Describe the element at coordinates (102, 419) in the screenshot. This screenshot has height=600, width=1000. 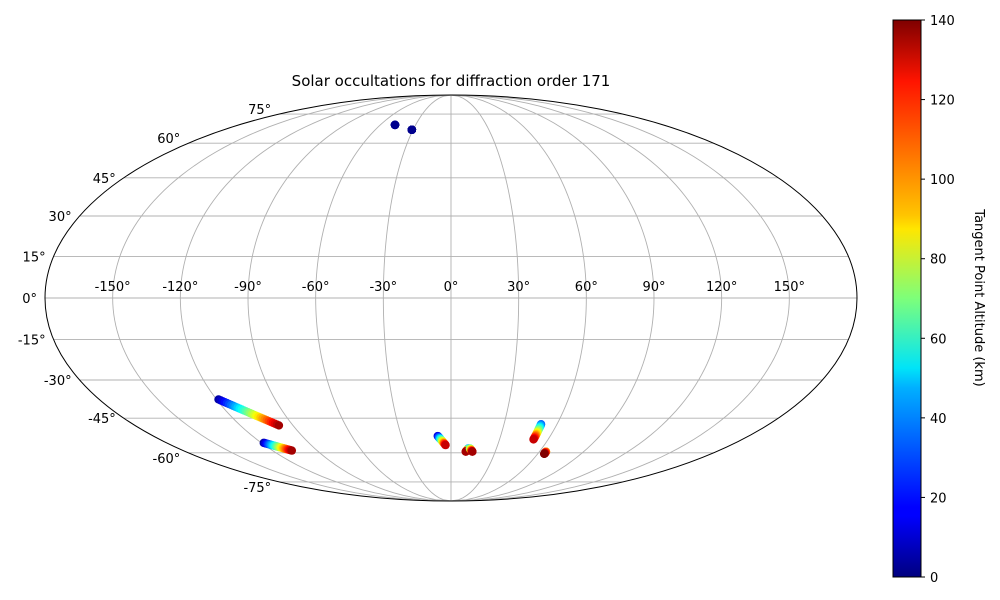
I see `latitude-tick-label: -45°` at that location.